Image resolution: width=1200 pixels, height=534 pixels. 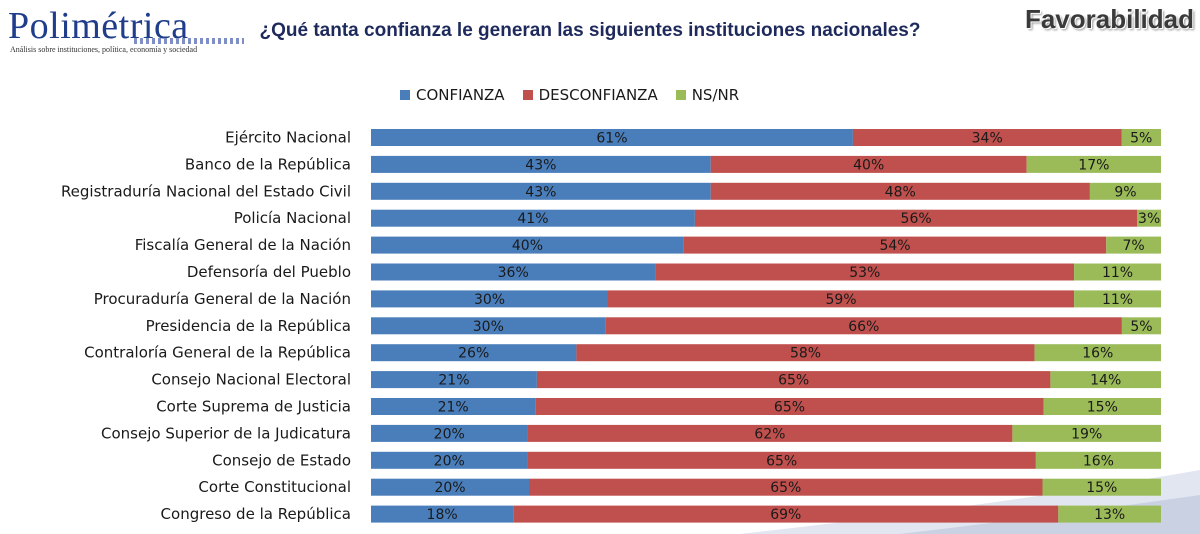 I want to click on data-label-confianza: 41%, so click(x=532, y=219).